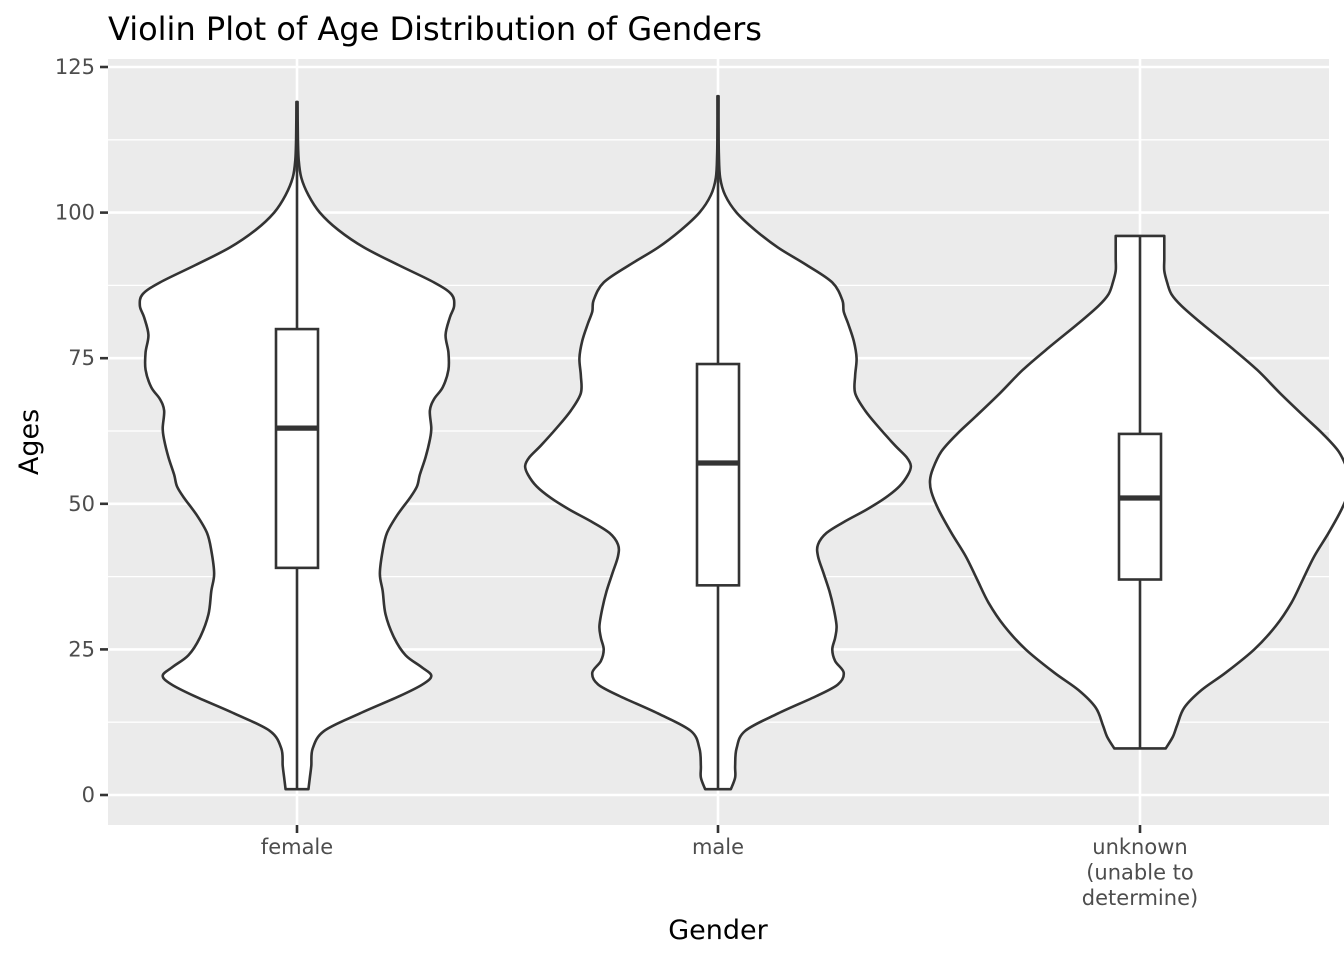  What do you see at coordinates (81, 358) in the screenshot?
I see `y-tick-label: 75` at bounding box center [81, 358].